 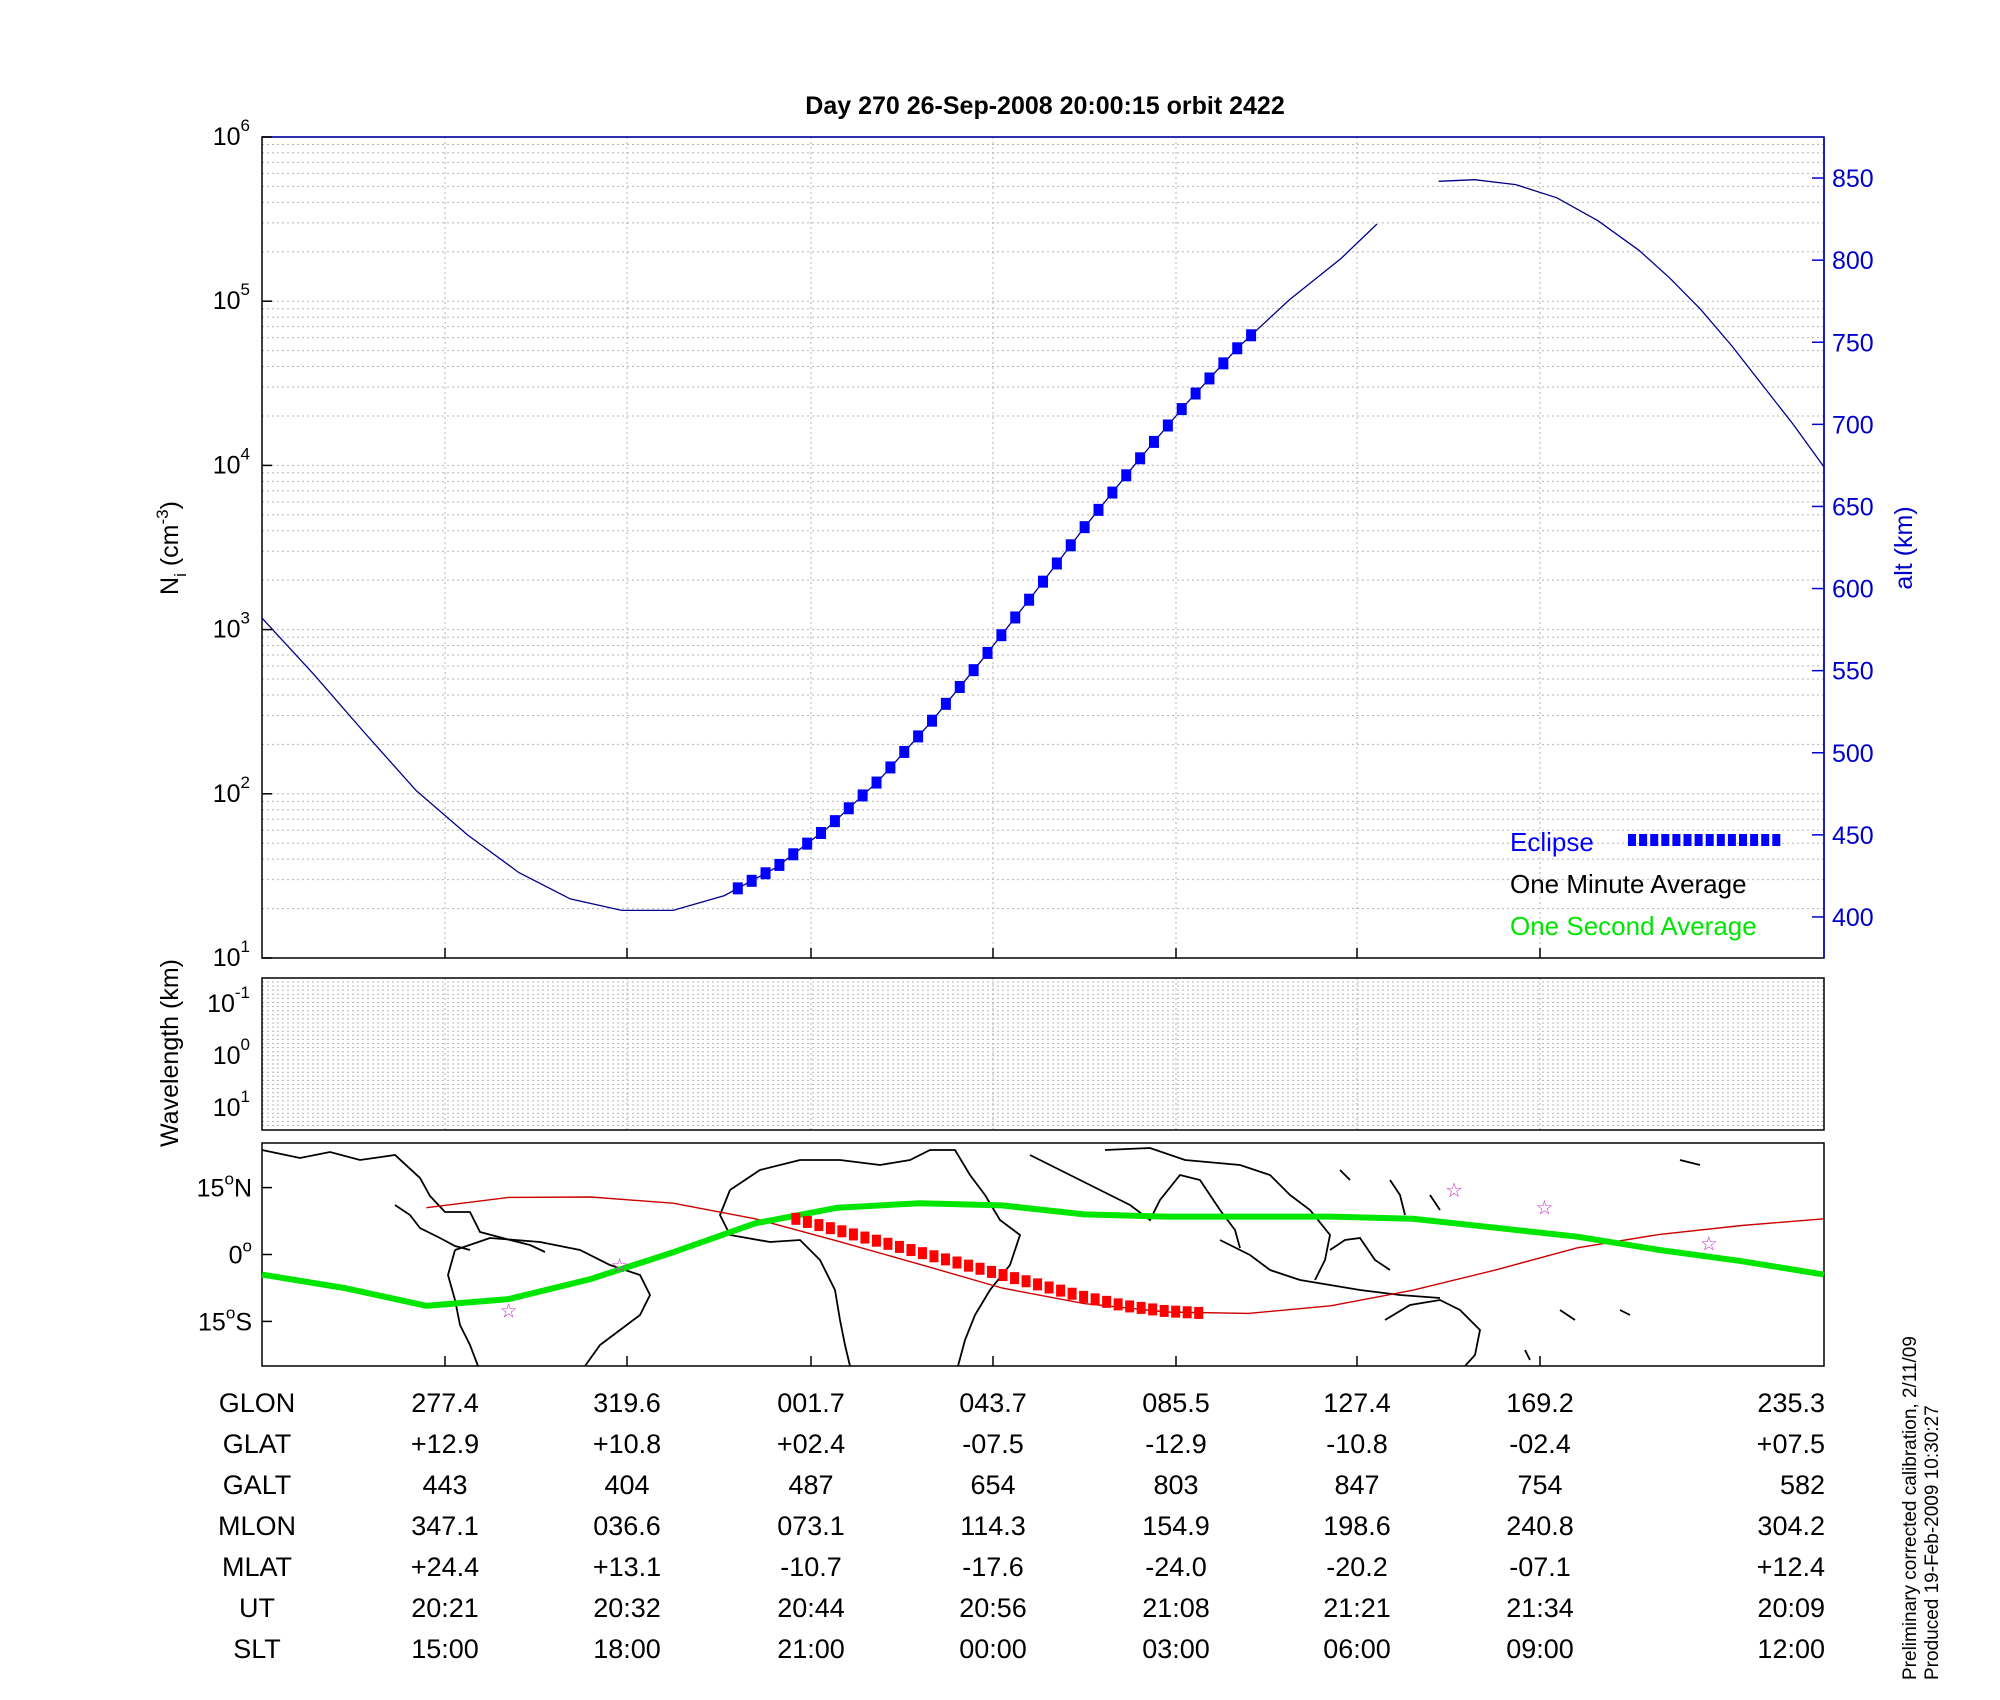 What do you see at coordinates (231, 133) in the screenshot?
I see `density-y-tick-label: 10⁶` at bounding box center [231, 133].